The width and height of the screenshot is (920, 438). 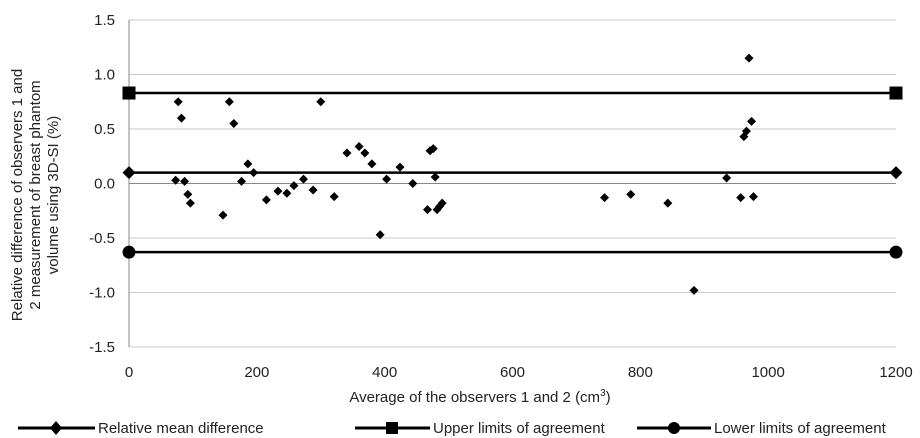 What do you see at coordinates (640, 372) in the screenshot?
I see `x-tick-label: 800` at bounding box center [640, 372].